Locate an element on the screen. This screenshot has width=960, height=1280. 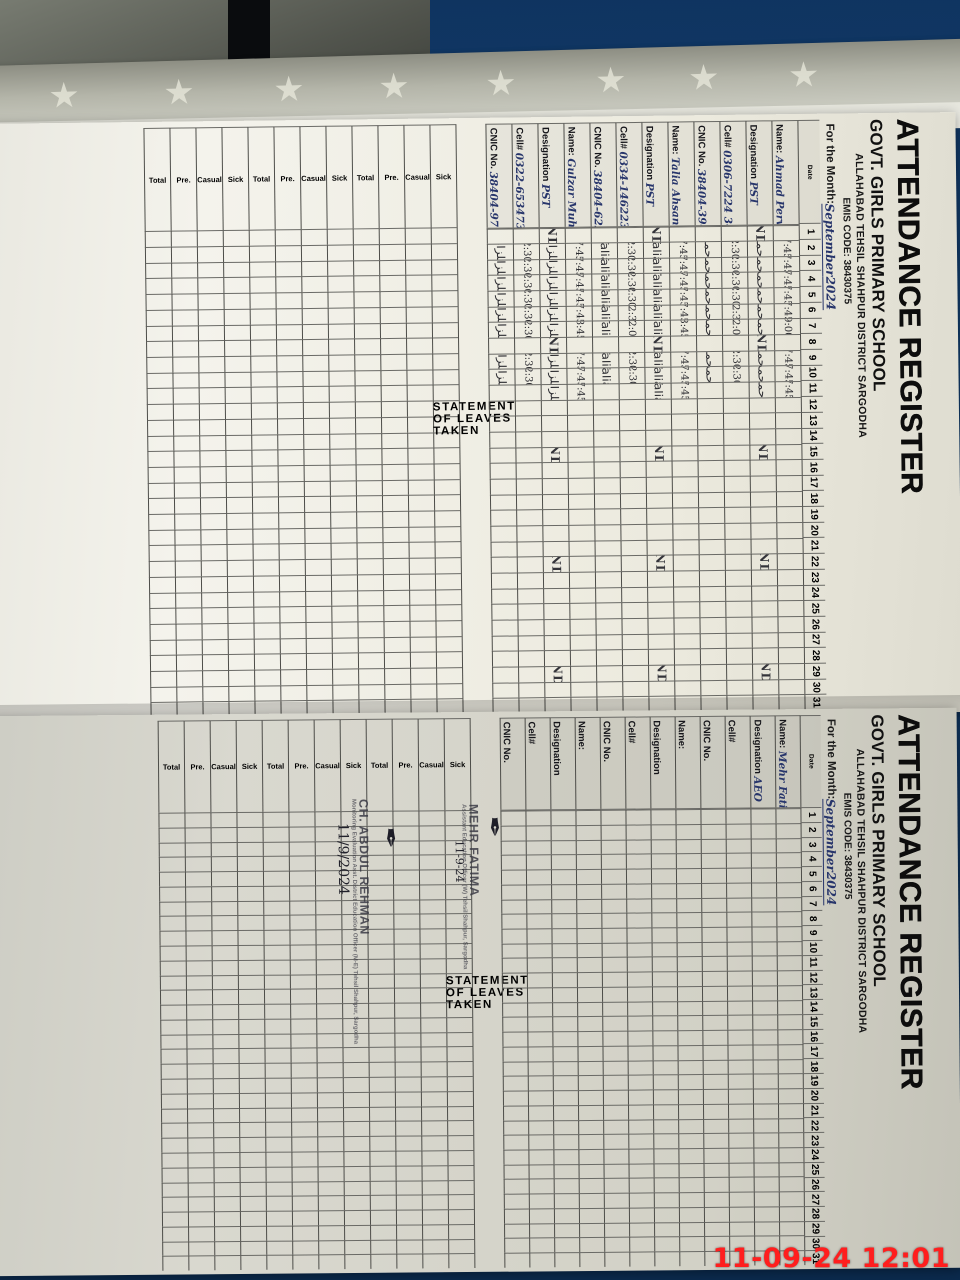
attendance-cell: 12:00 is located at coordinates (735, 327).